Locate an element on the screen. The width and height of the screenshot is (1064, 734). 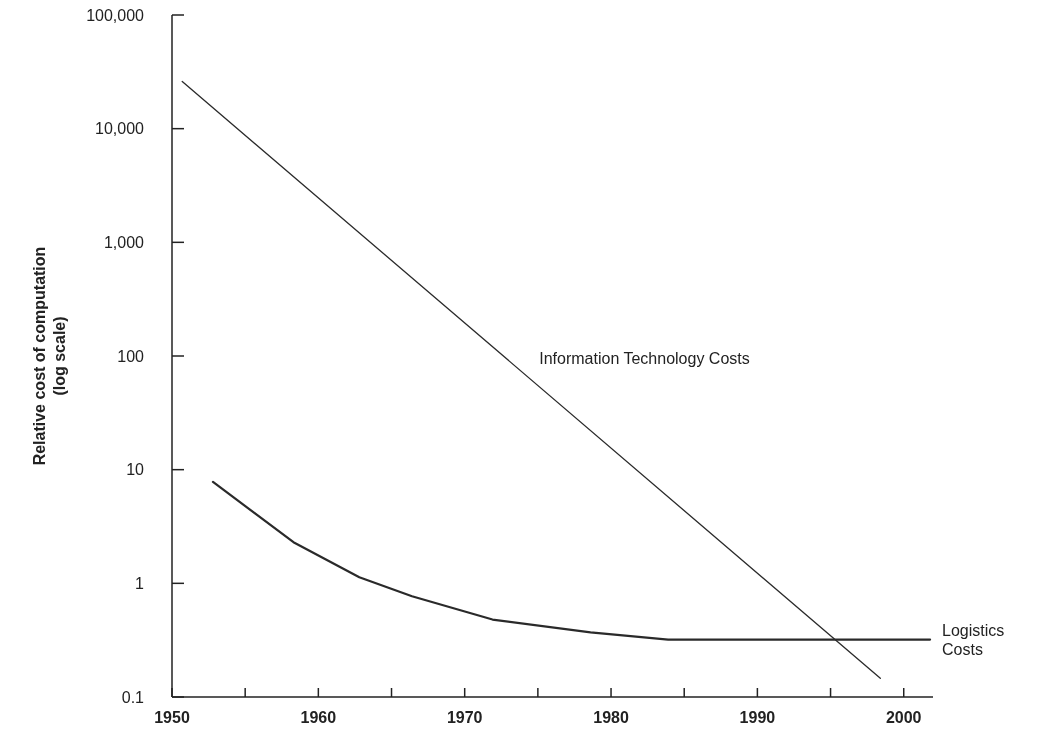
x-tick-label: 1950 is located at coordinates (172, 717).